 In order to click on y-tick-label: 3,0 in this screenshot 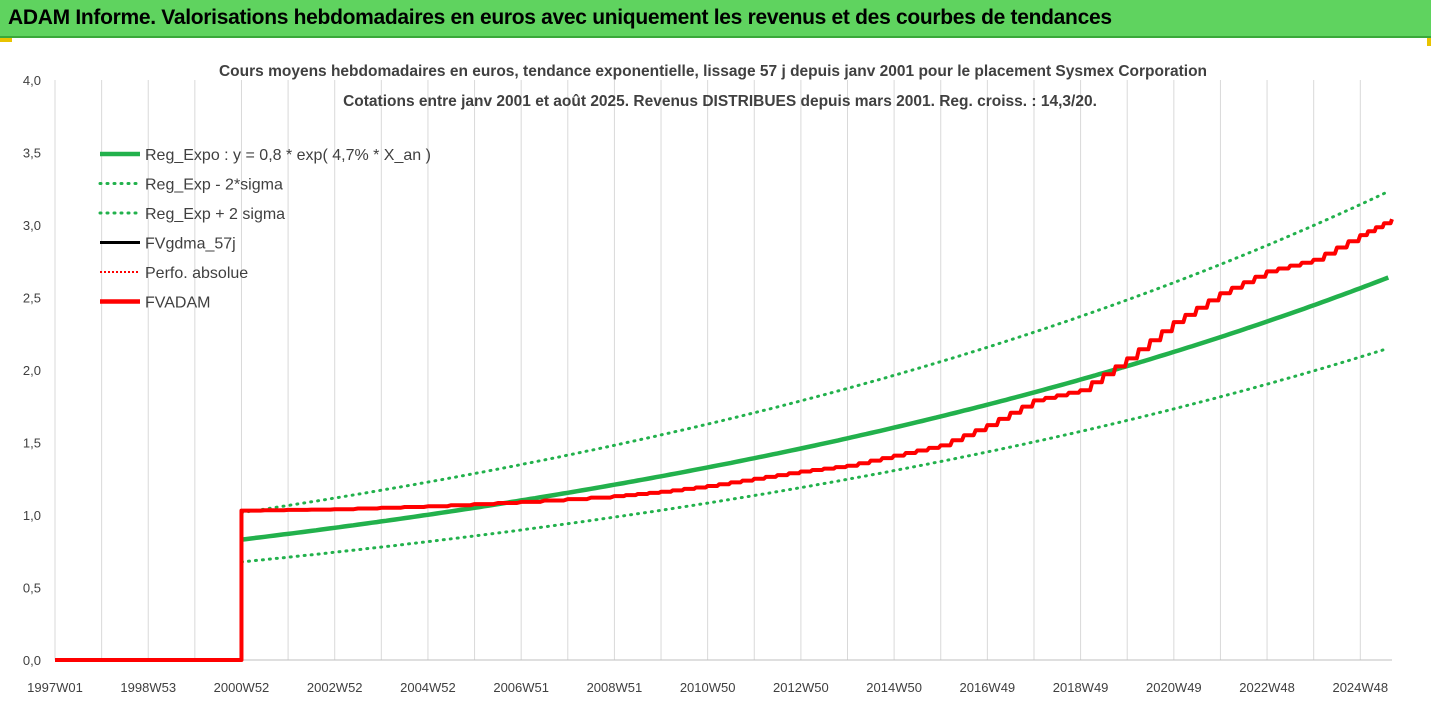, I will do `click(32, 225)`.